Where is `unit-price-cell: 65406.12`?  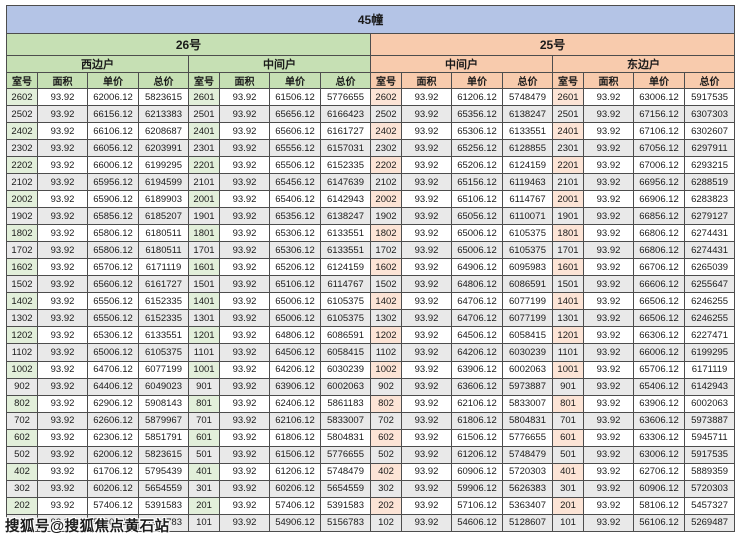 unit-price-cell: 65406.12 is located at coordinates (659, 386).